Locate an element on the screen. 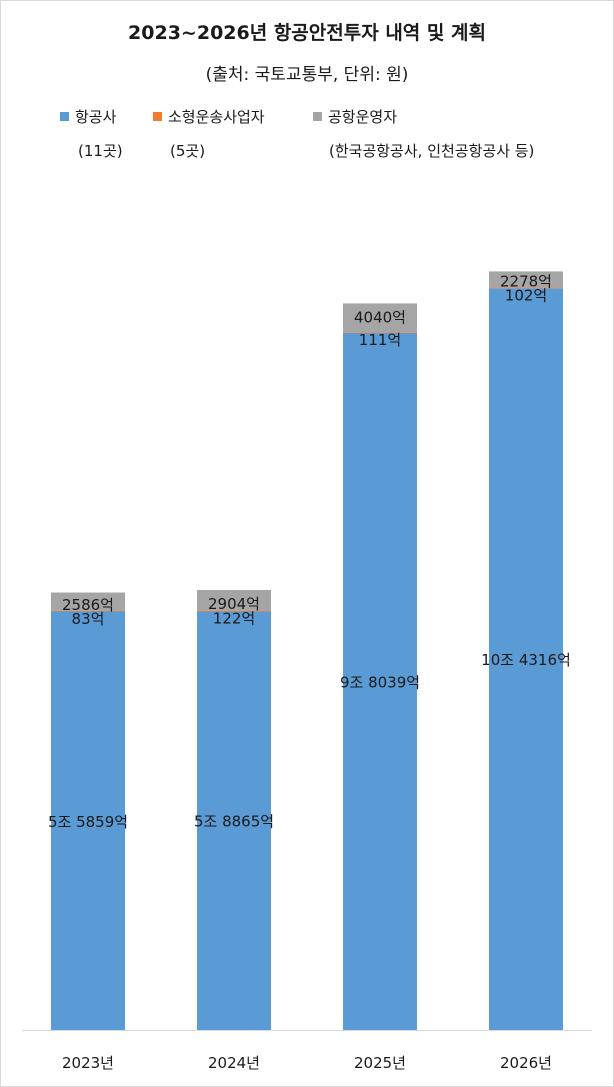  legend-item-airport-operators: 공항운영자 is located at coordinates (355, 116).